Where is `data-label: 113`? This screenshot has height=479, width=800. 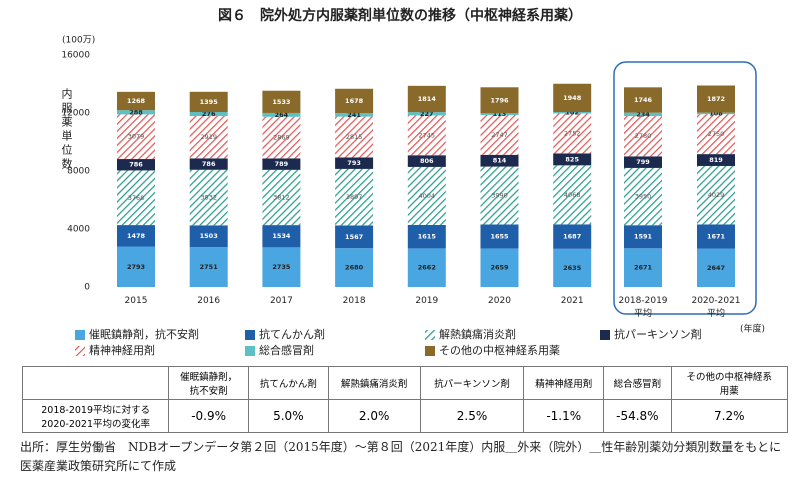
data-label: 113 is located at coordinates (500, 114).